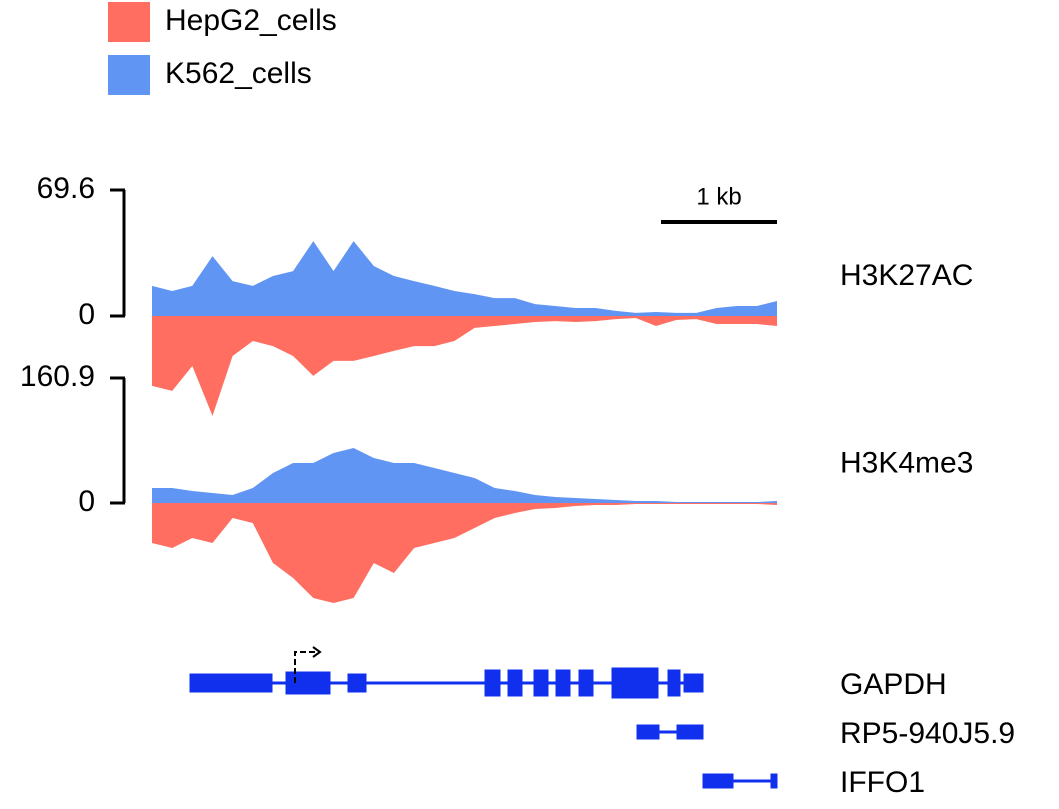 This screenshot has width=1059, height=809. What do you see at coordinates (251, 20) in the screenshot?
I see `legend-label: HepG2_cells` at bounding box center [251, 20].